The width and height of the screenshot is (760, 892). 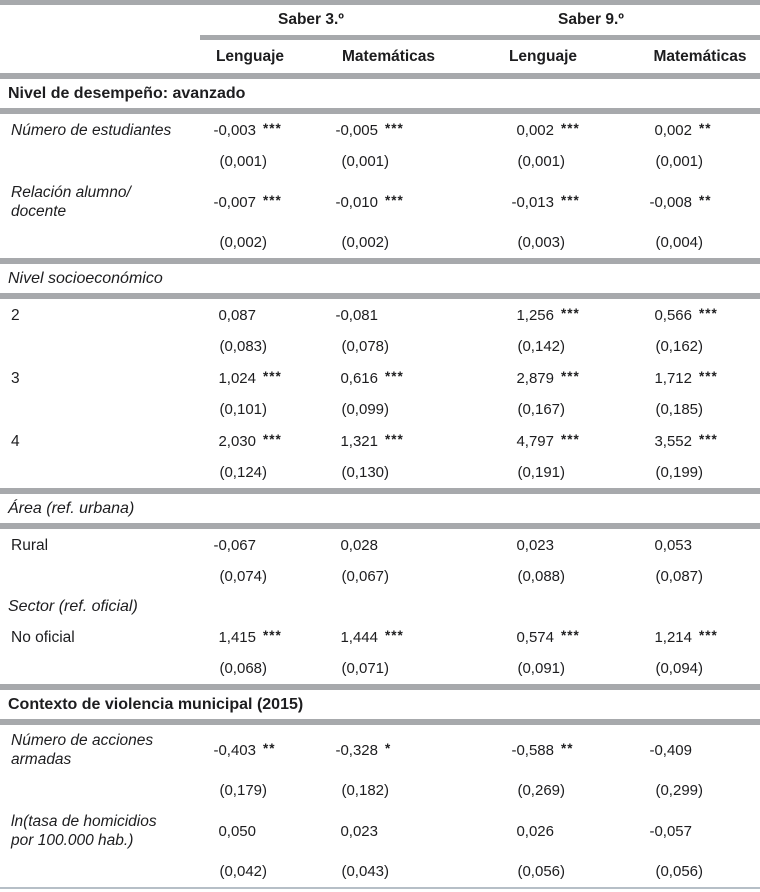 I want to click on standard-error-value: (0,002), so click(x=243, y=242).